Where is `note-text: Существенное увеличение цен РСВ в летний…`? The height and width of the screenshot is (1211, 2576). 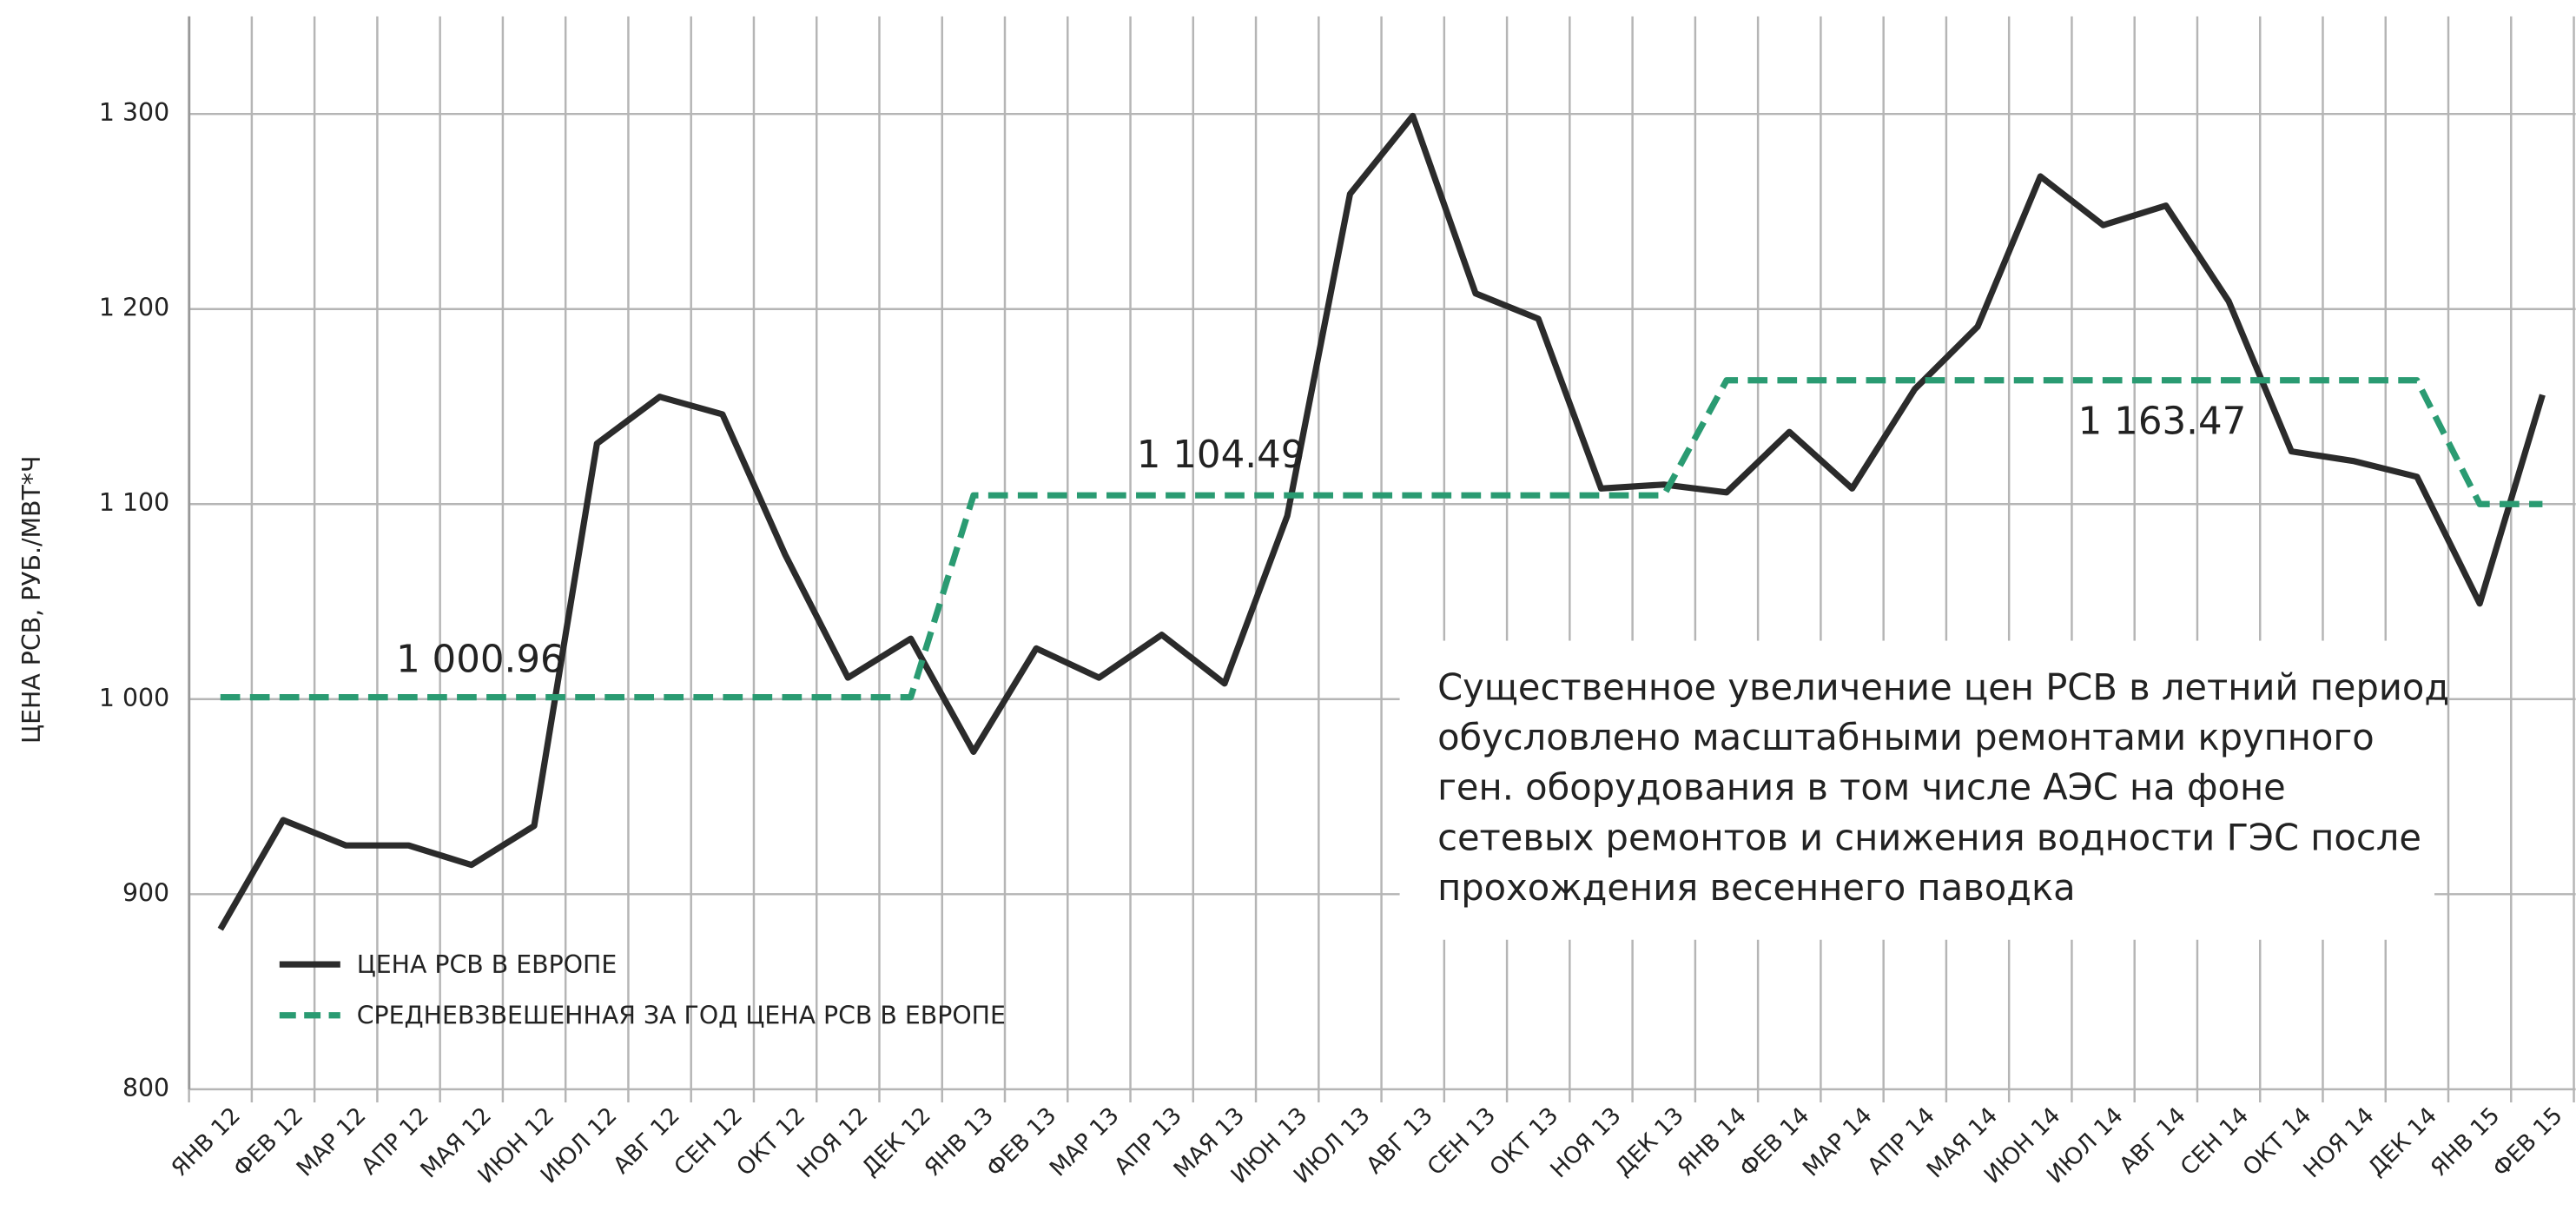 note-text: Существенное увеличение цен РСВ в летний… is located at coordinates (1943, 686).